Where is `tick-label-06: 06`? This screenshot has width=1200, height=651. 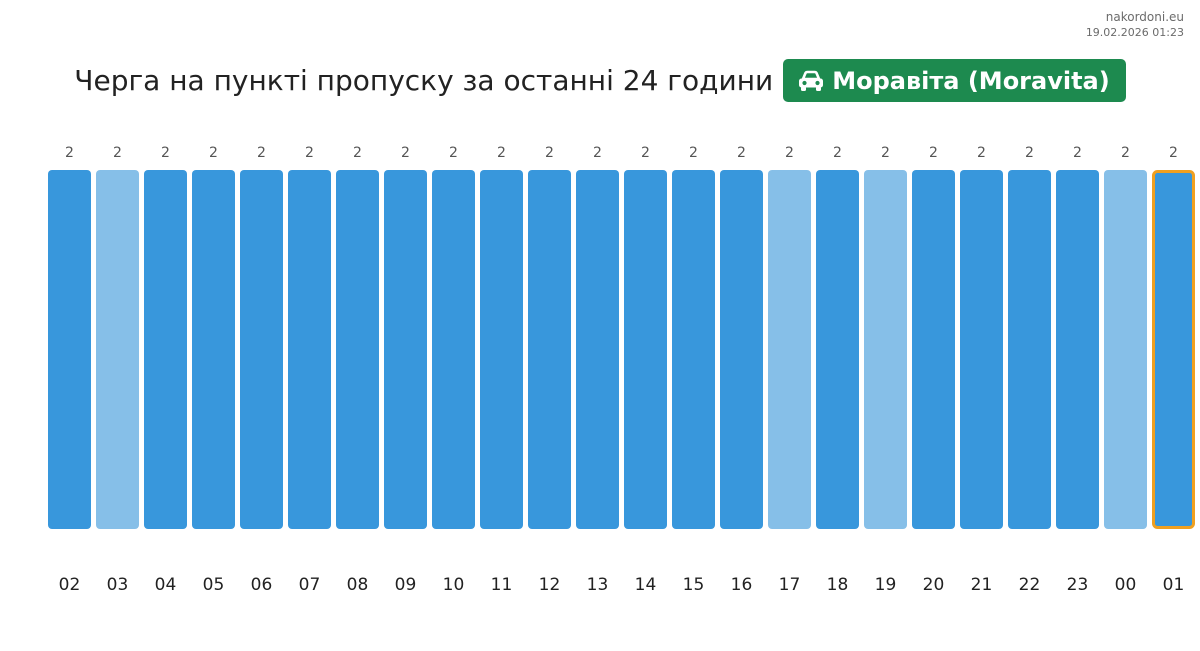 tick-label-06: 06 is located at coordinates (262, 585).